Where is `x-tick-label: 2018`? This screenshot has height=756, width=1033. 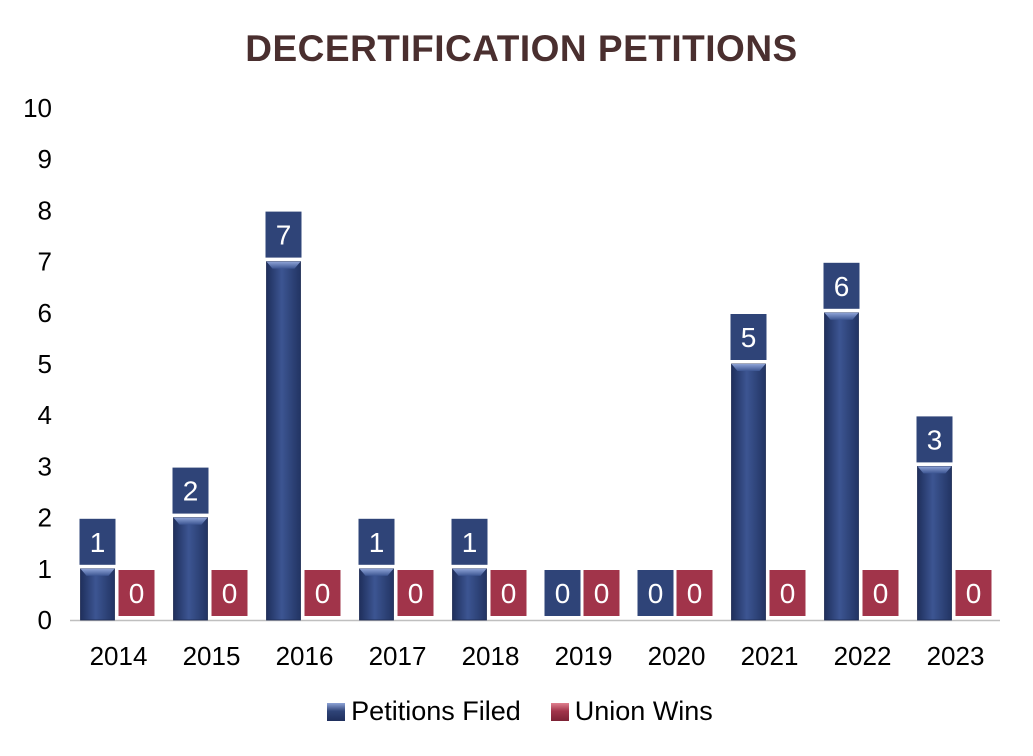
x-tick-label: 2018 is located at coordinates (491, 656).